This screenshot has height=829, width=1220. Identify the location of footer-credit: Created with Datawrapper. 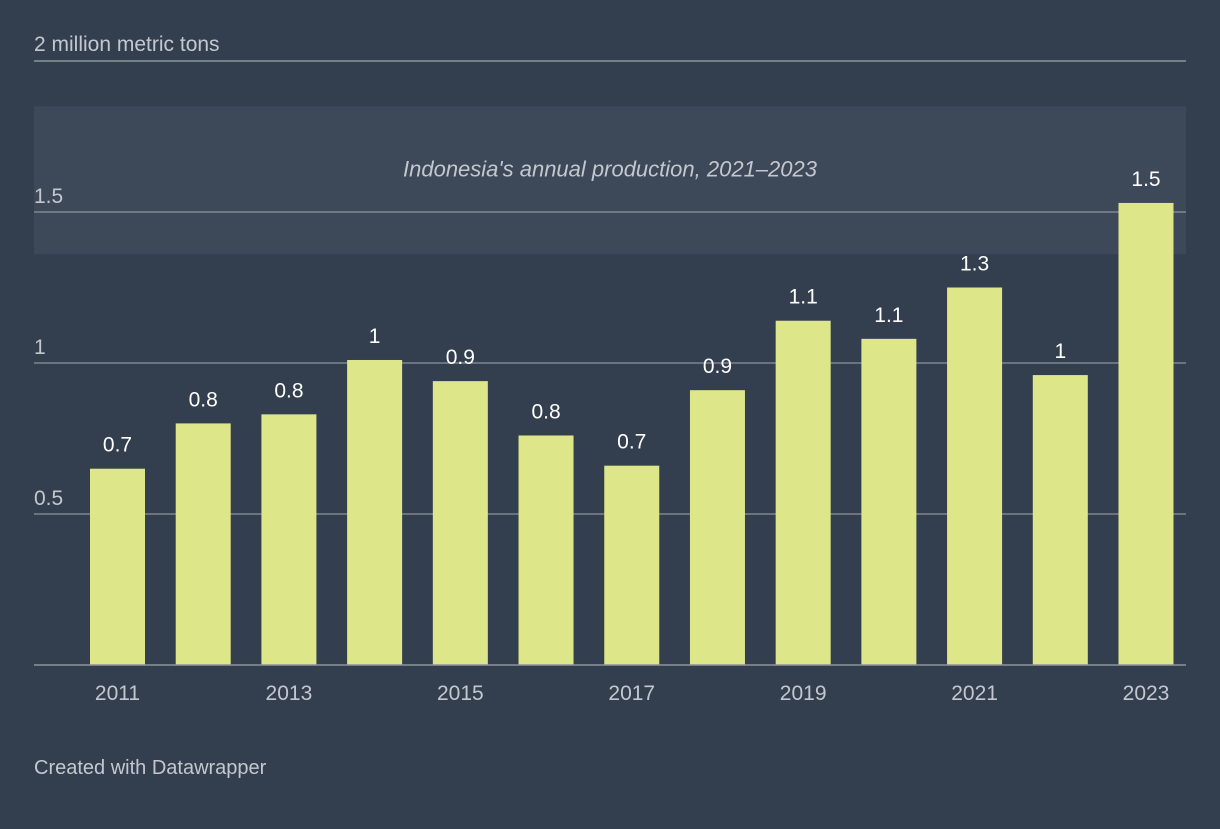
(150, 768).